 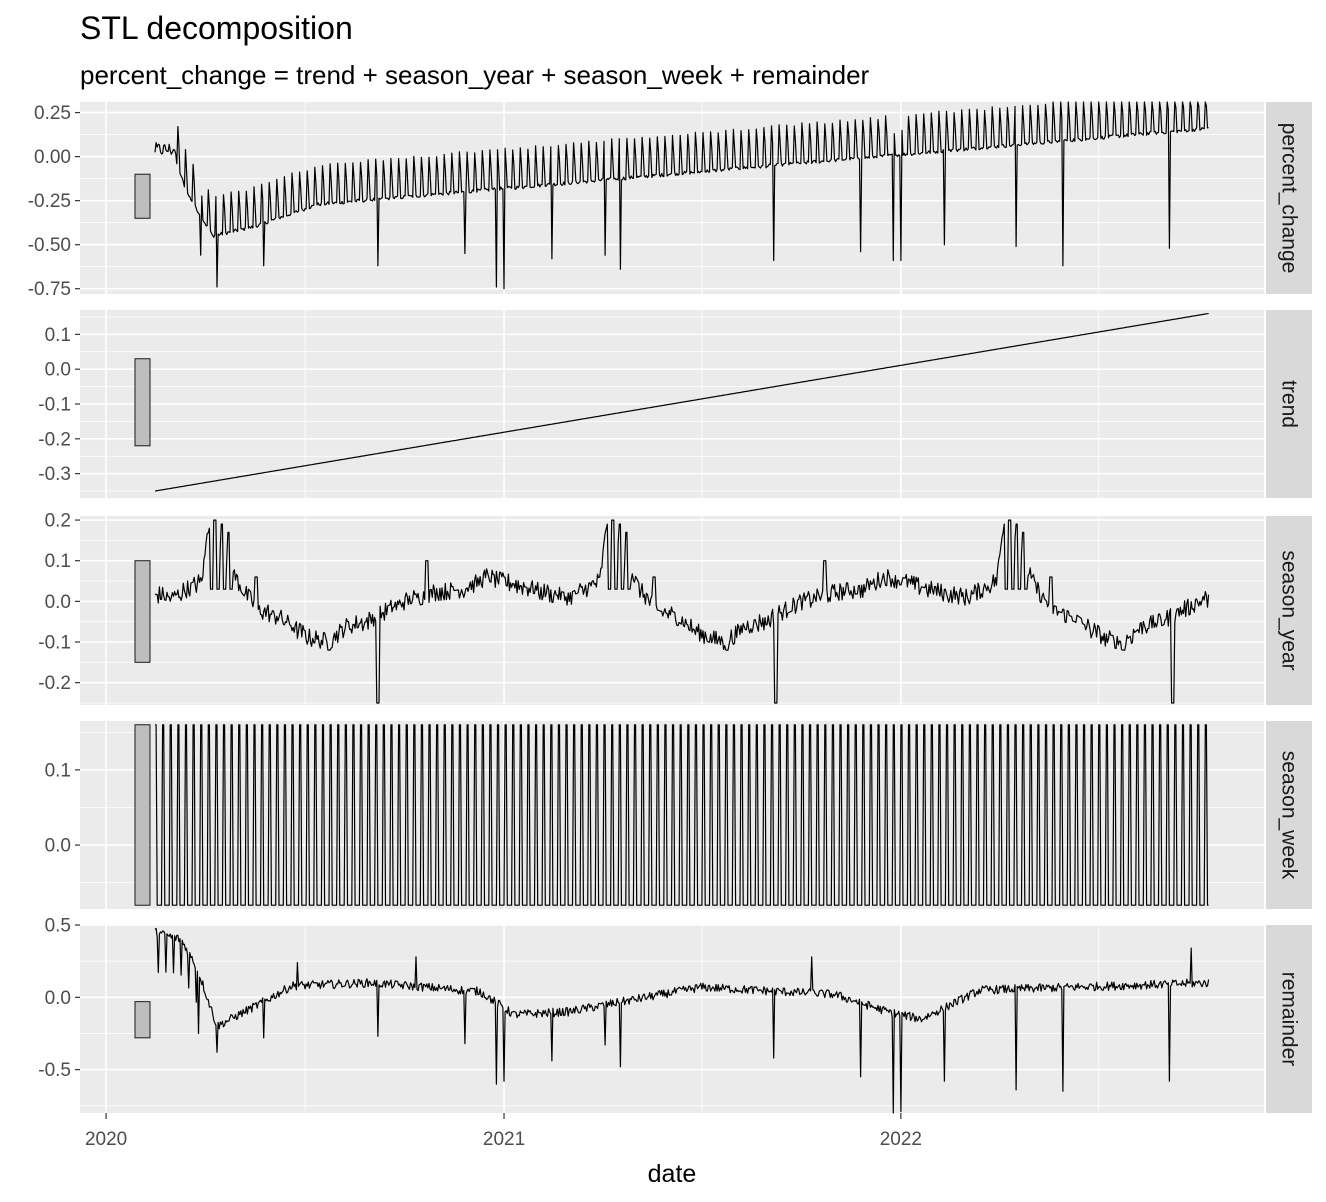 I want to click on x-axis-title: date, so click(x=672, y=1174).